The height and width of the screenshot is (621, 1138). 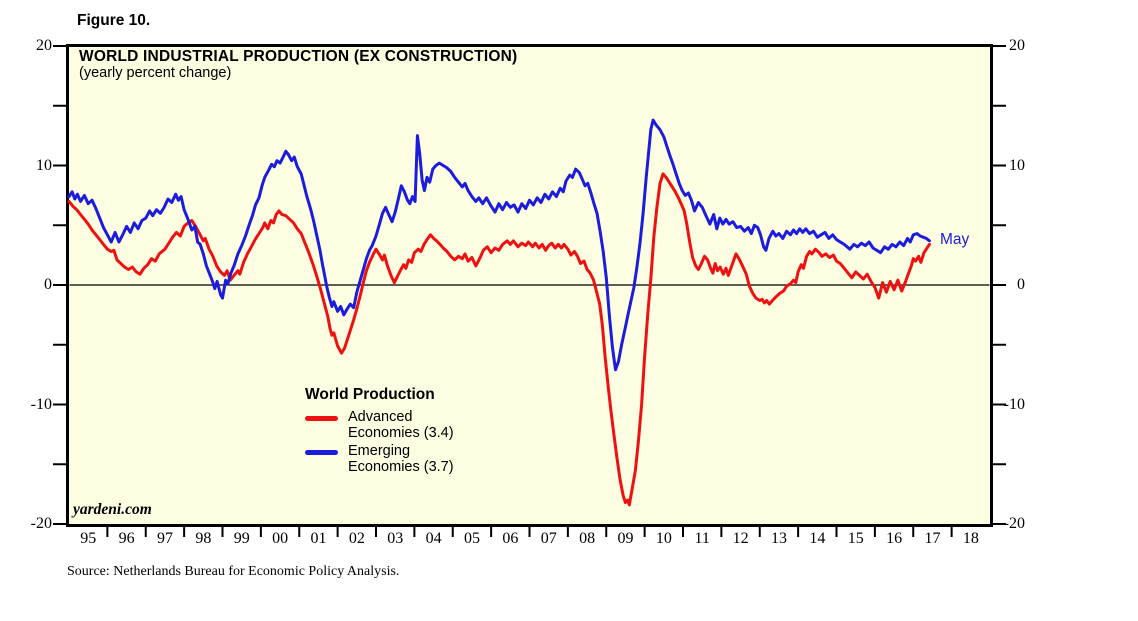 I want to click on legend-item-advanced: Advanced Economies (3.4), so click(x=379, y=425).